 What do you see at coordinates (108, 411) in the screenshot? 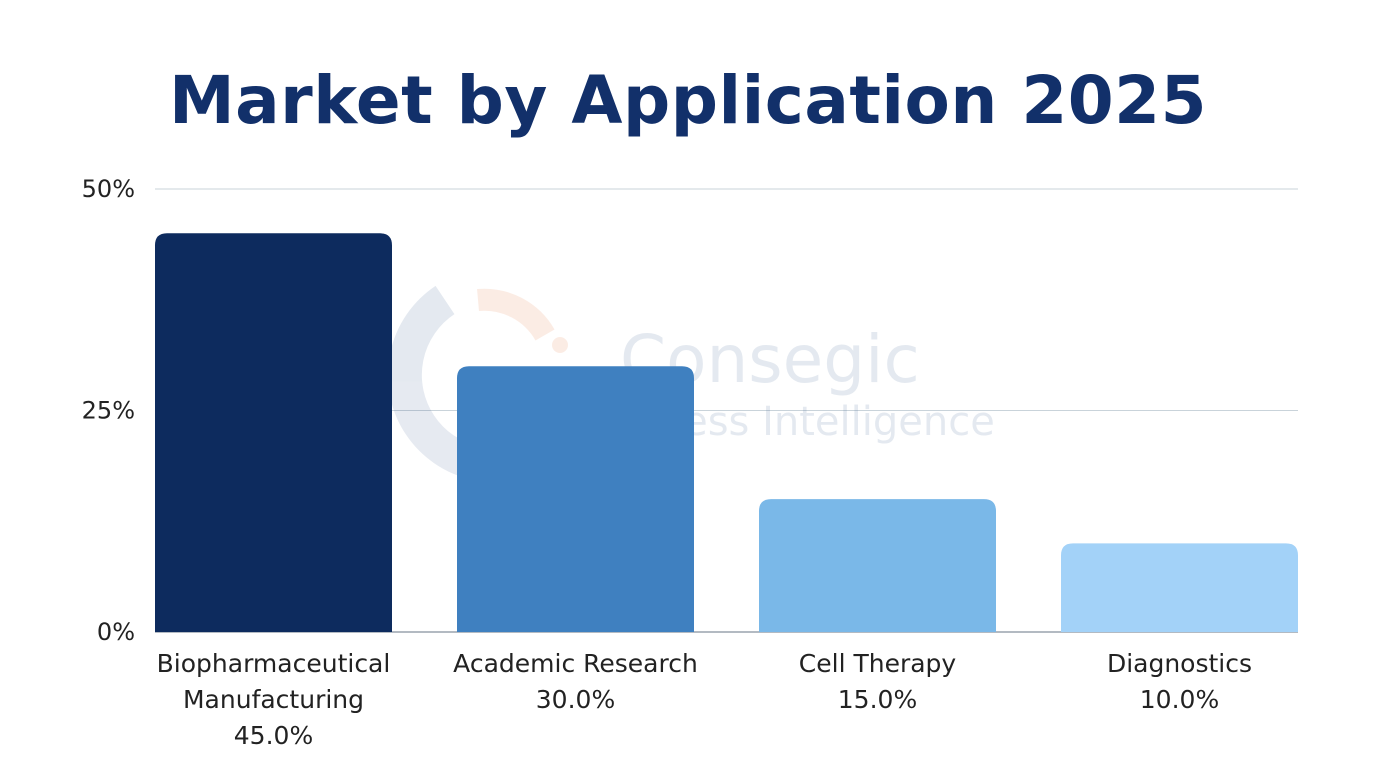
I see `y-tick-label: 25%` at bounding box center [108, 411].